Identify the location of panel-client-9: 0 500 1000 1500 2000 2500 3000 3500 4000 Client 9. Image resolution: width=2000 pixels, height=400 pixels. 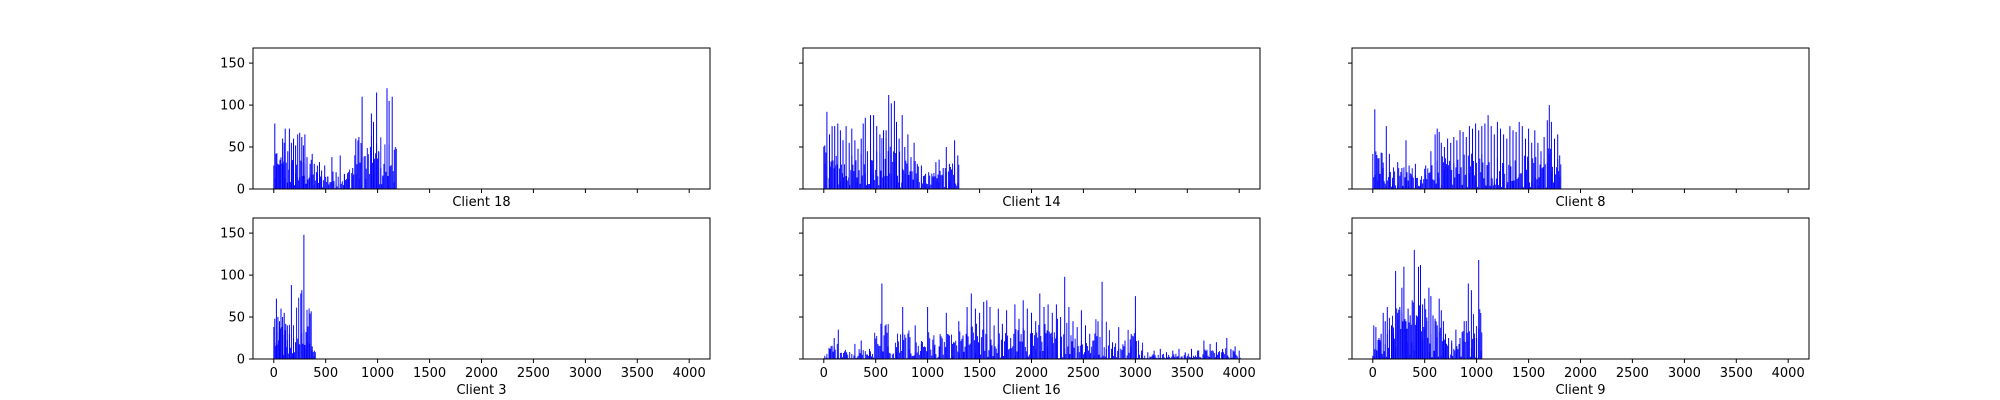
(1579, 307).